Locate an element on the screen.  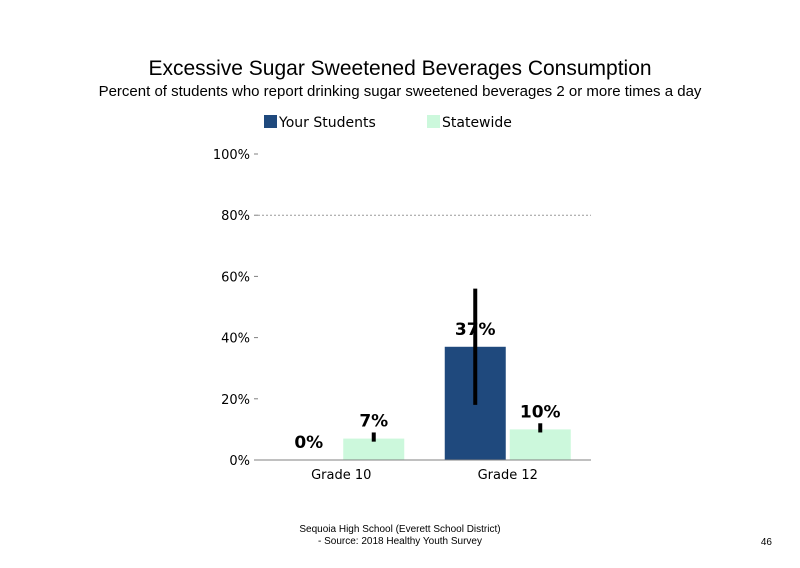
x-tick-label: Grade 12 is located at coordinates (508, 475).